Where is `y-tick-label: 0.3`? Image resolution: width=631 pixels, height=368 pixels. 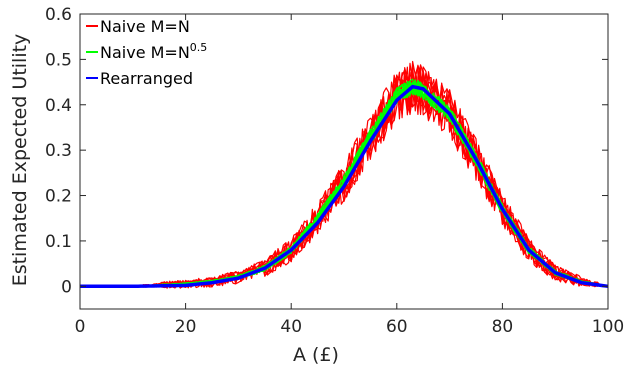
y-tick-label: 0.3 is located at coordinates (58, 151).